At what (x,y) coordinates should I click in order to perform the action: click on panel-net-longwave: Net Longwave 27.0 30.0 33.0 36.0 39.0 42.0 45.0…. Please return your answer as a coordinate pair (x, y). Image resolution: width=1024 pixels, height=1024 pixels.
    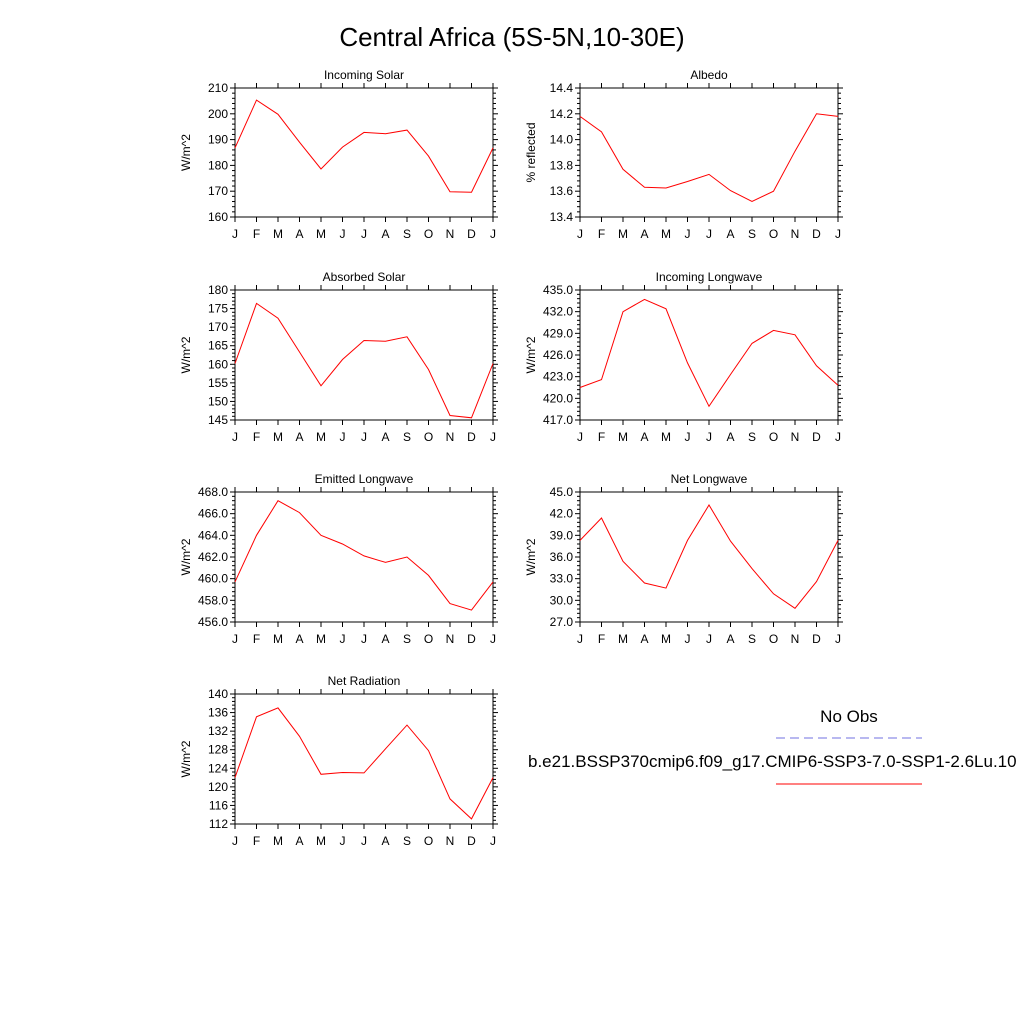
    Looking at the image, I should click on (683, 559).